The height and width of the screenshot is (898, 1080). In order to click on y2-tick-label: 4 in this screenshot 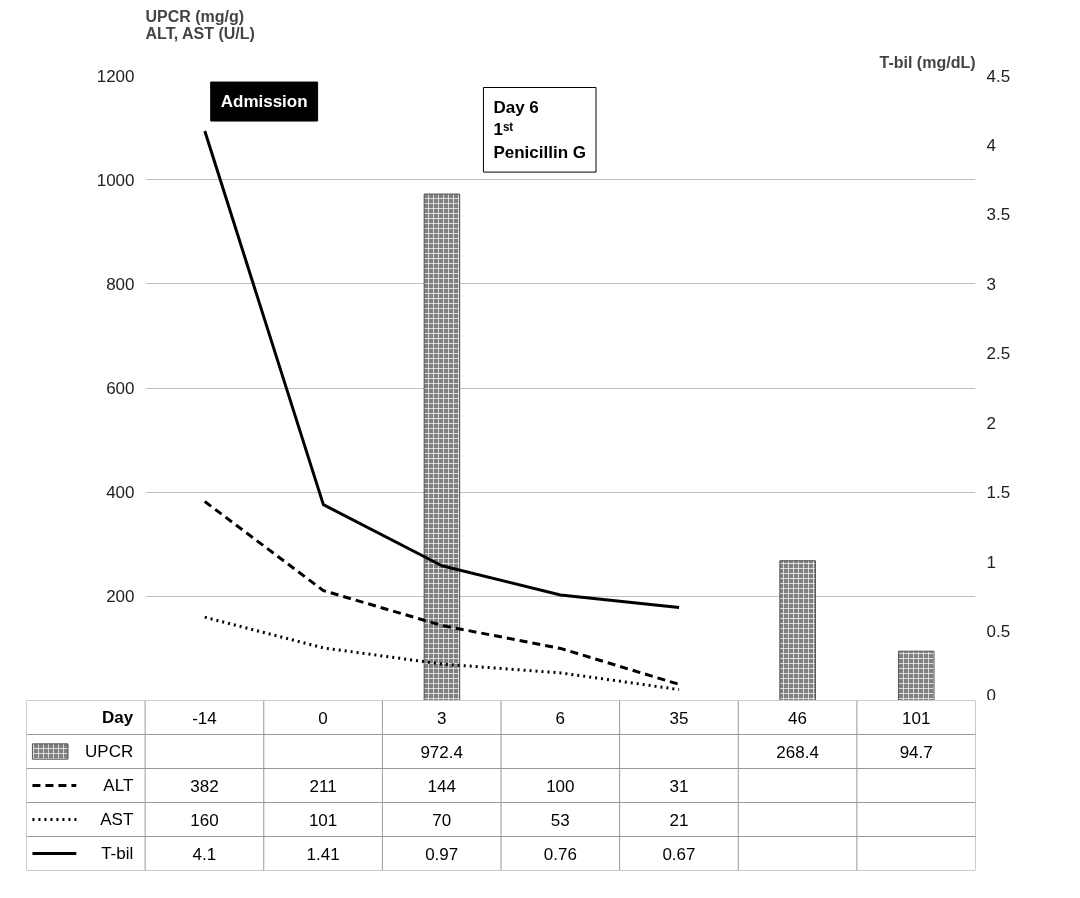, I will do `click(991, 145)`.